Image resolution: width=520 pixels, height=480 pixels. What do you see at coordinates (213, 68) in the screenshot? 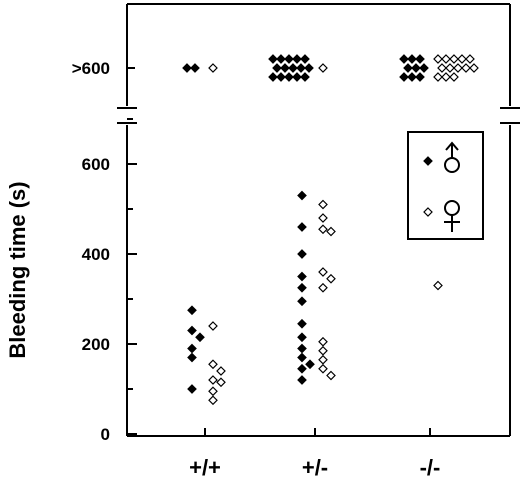
I see `female-over-600-point-pp` at bounding box center [213, 68].